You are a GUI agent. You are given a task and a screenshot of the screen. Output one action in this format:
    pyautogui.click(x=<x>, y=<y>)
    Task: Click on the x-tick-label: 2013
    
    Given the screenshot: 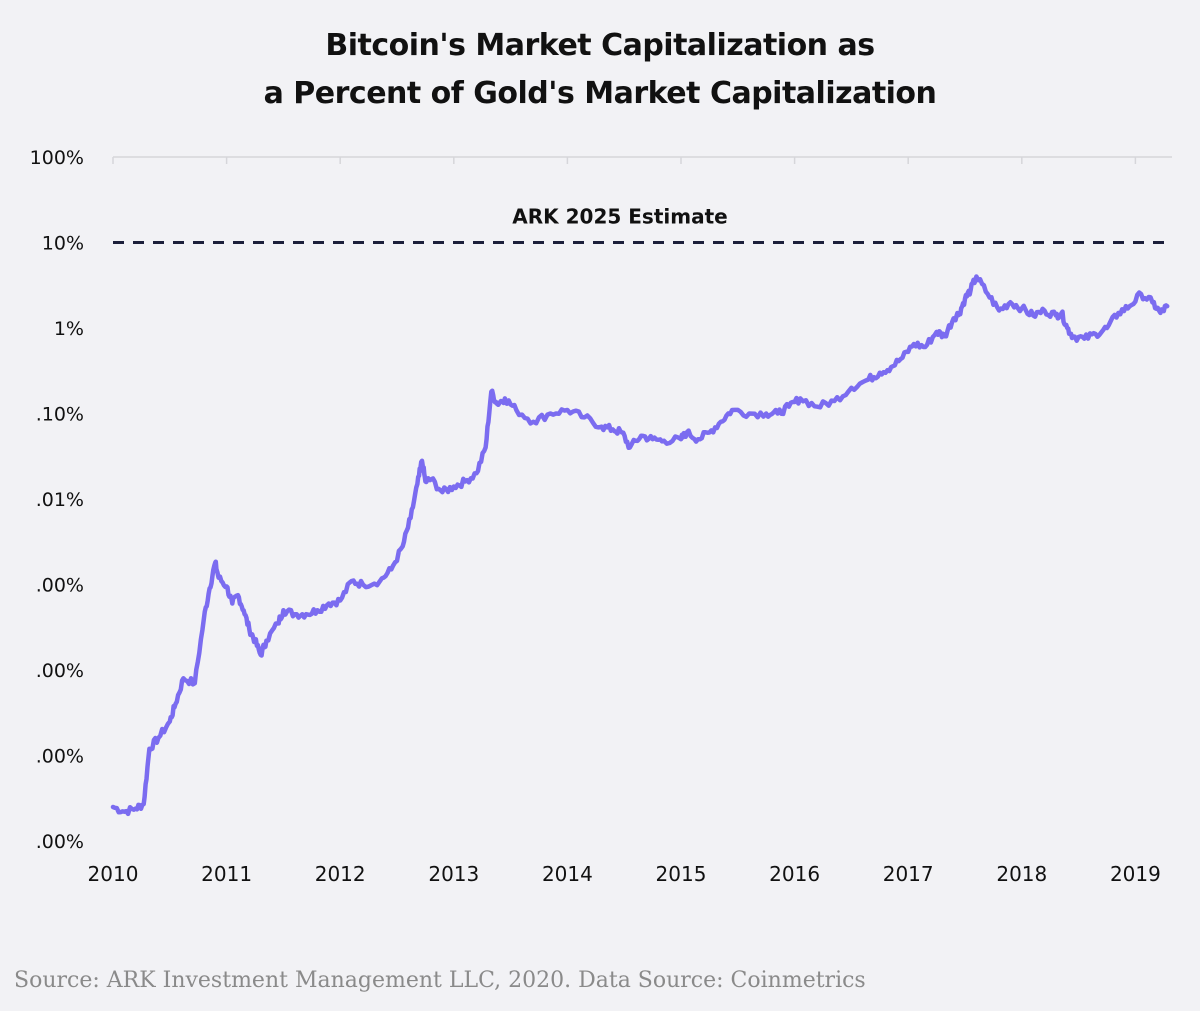 What is the action you would take?
    pyautogui.click(x=453, y=874)
    